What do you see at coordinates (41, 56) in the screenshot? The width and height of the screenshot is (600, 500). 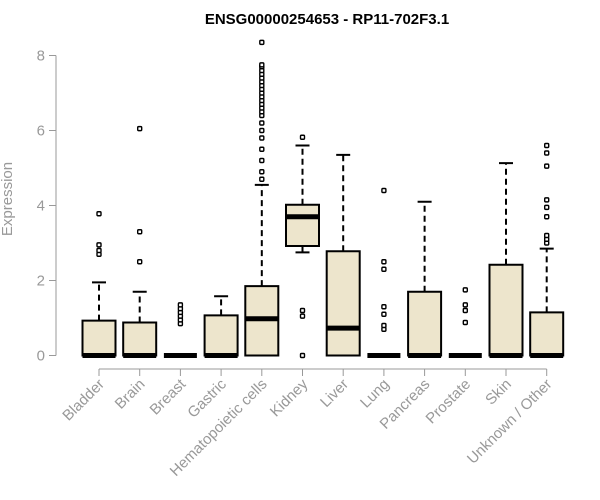 I see `y-tick-label: 8` at bounding box center [41, 56].